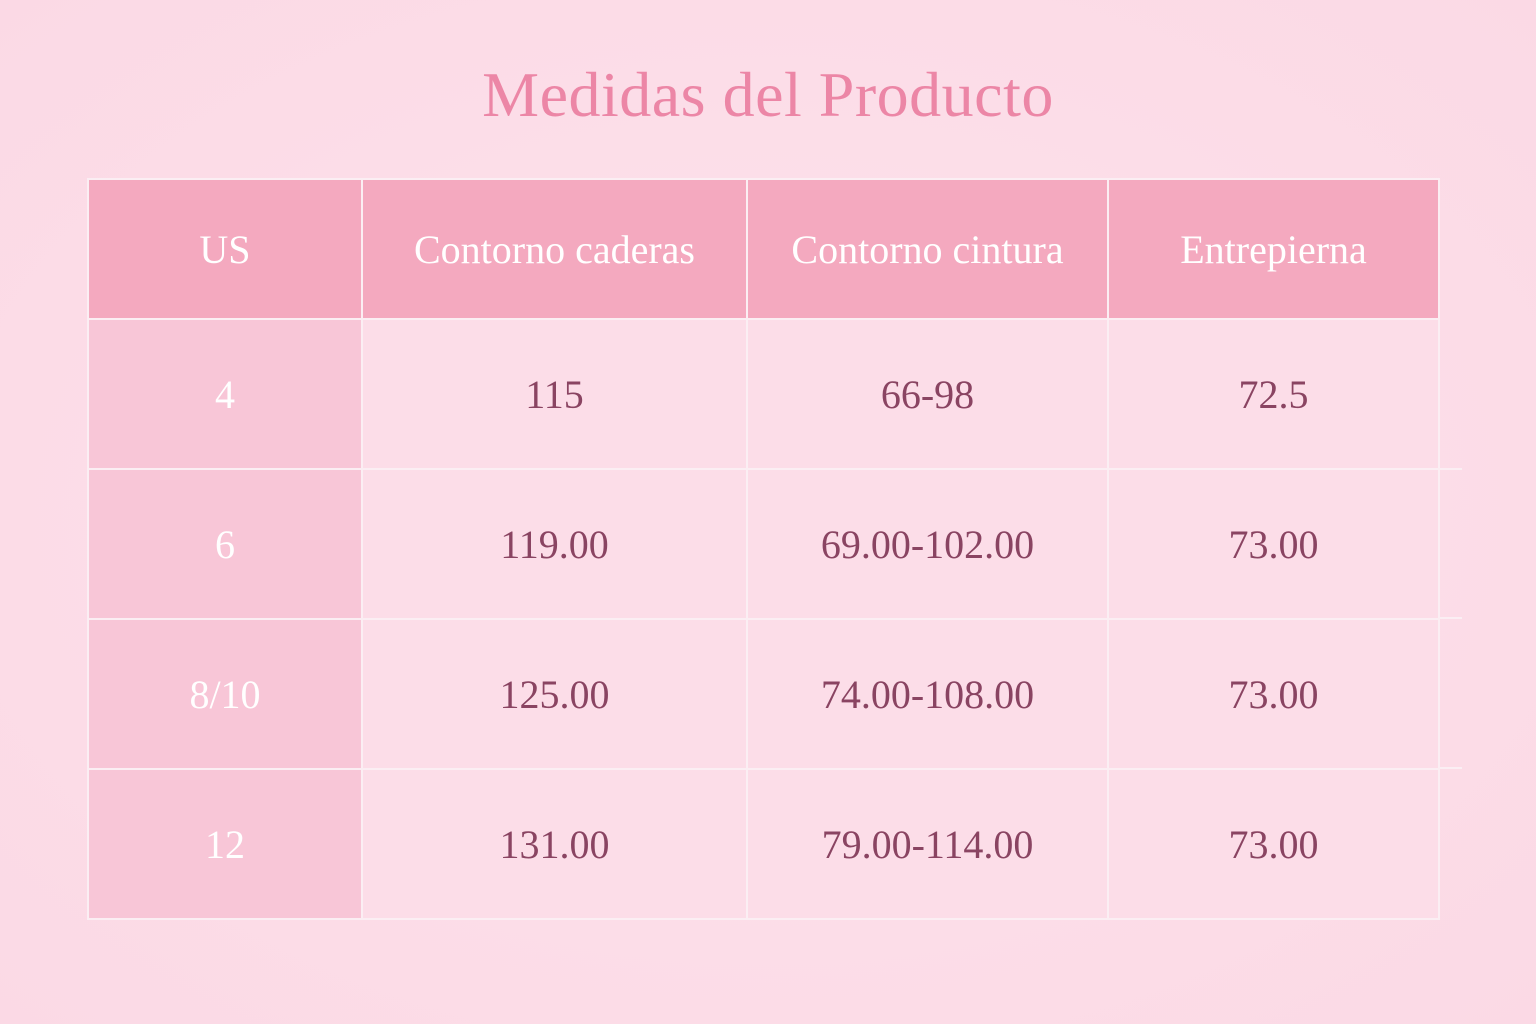 The image size is (1536, 1024). What do you see at coordinates (927, 249) in the screenshot?
I see `header-waist: Contorno cintura` at bounding box center [927, 249].